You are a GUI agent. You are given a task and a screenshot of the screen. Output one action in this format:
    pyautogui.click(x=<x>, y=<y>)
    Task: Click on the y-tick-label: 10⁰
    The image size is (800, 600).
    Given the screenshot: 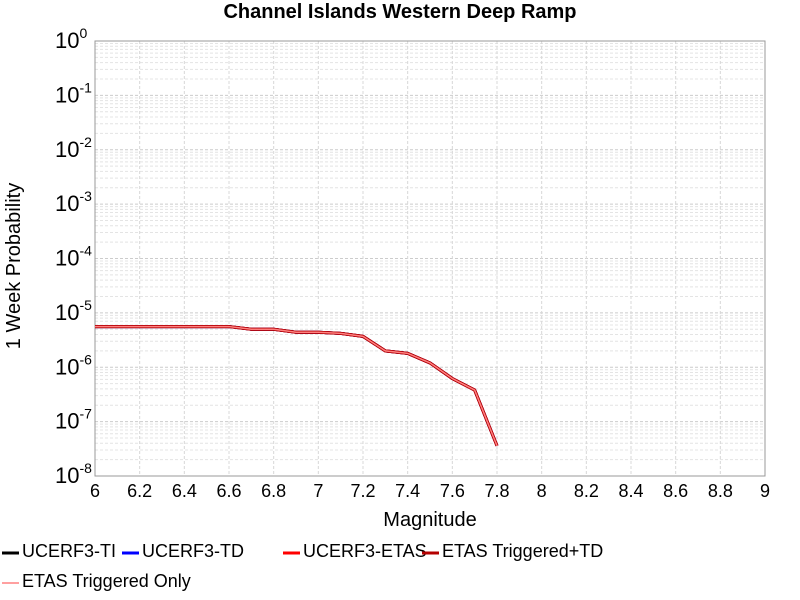 What is the action you would take?
    pyautogui.click(x=71, y=39)
    